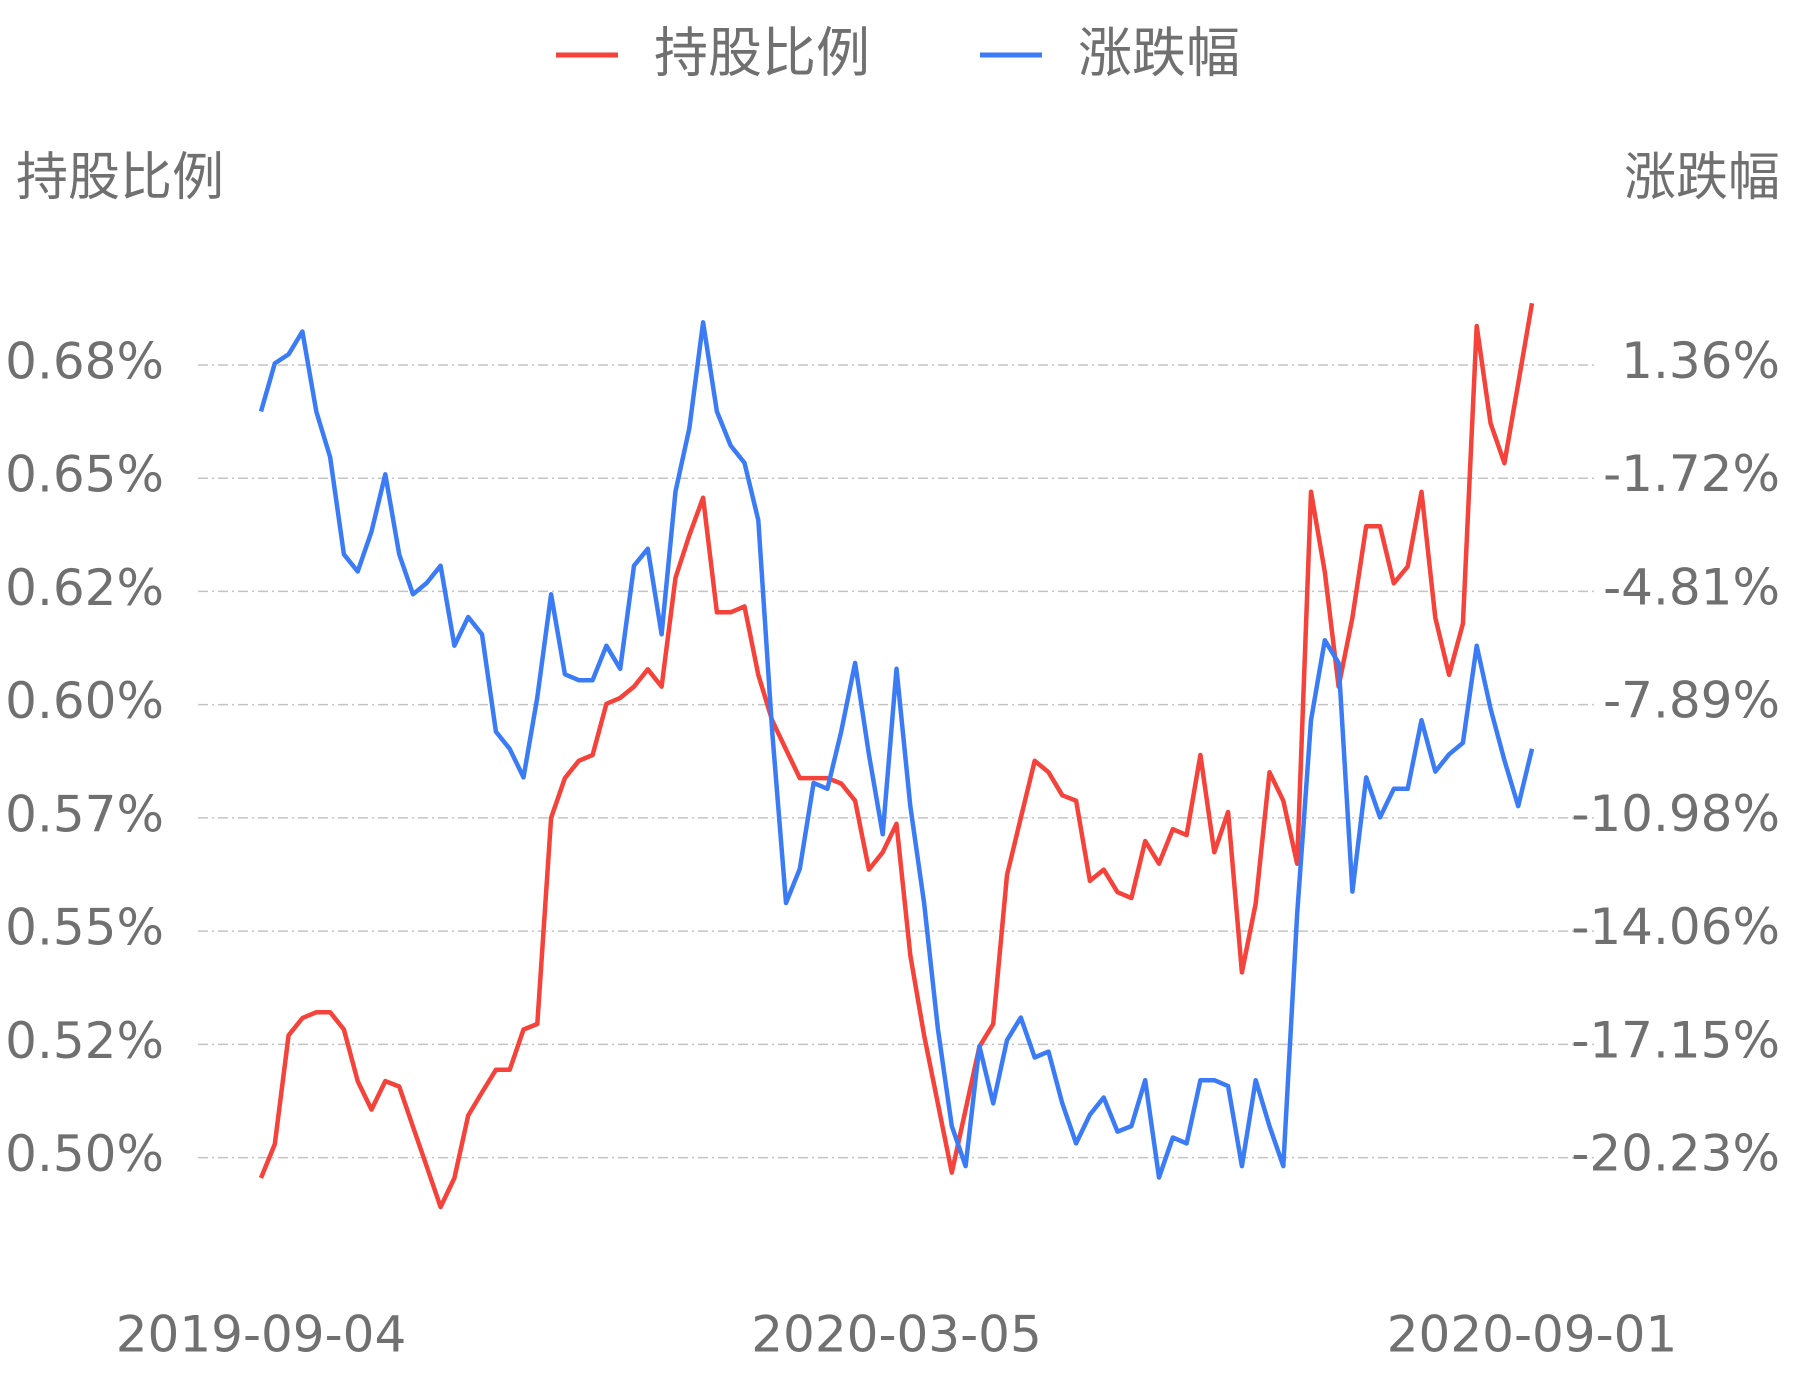 This screenshot has width=1793, height=1380. What do you see at coordinates (1675, 927) in the screenshot?
I see `y2-tick-label: -14.06%` at bounding box center [1675, 927].